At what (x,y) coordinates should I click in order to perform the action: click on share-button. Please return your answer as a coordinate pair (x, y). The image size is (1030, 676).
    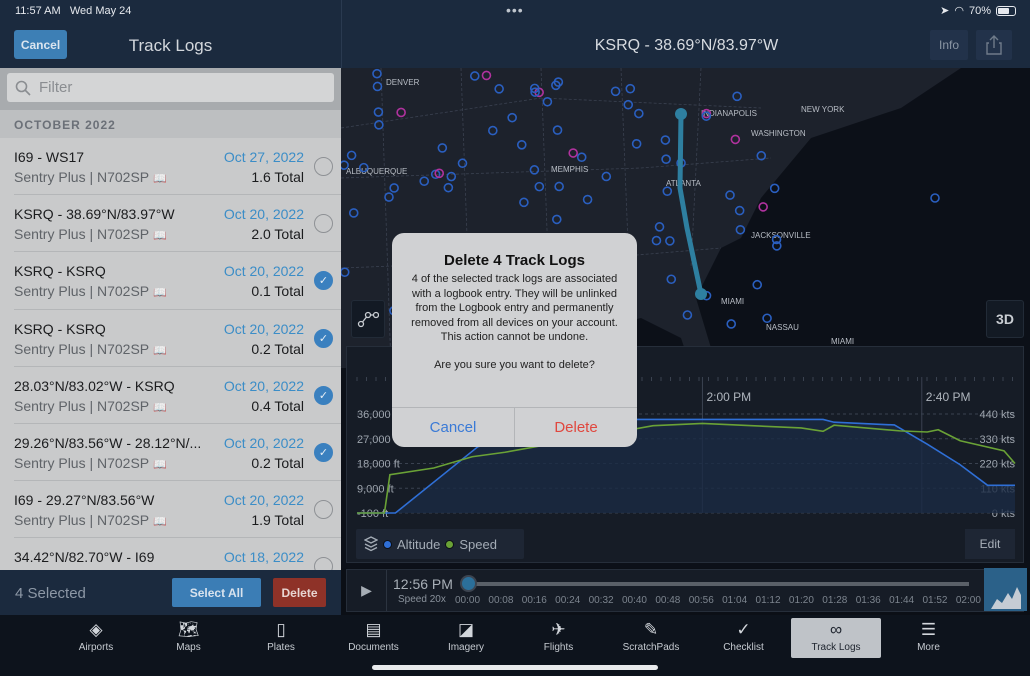
    Looking at the image, I should click on (994, 45).